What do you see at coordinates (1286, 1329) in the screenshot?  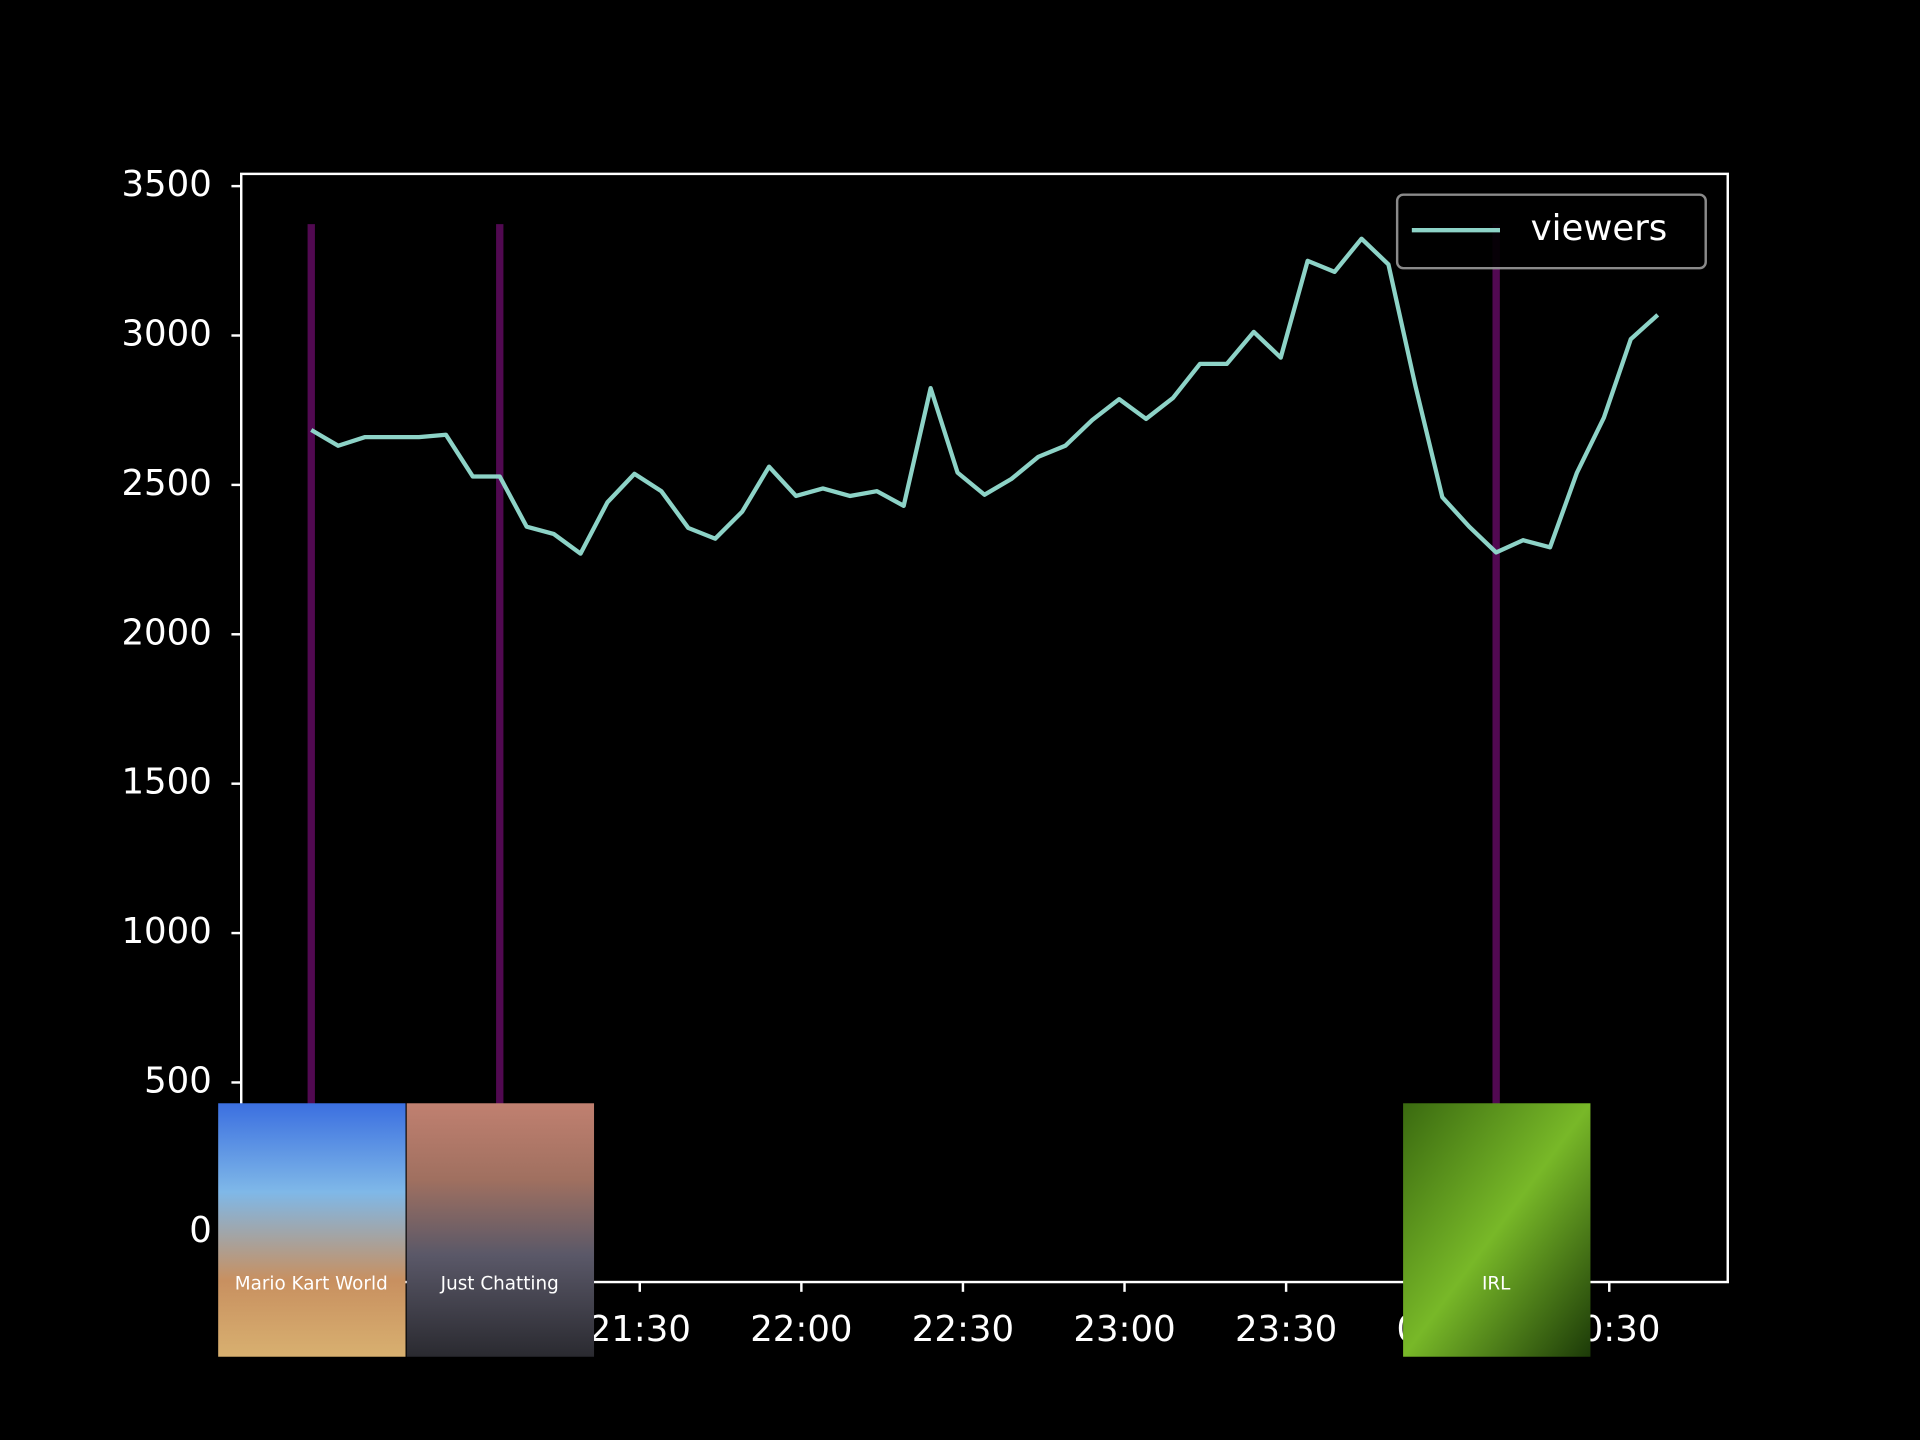 I see `x-tick-label: 23:30` at bounding box center [1286, 1329].